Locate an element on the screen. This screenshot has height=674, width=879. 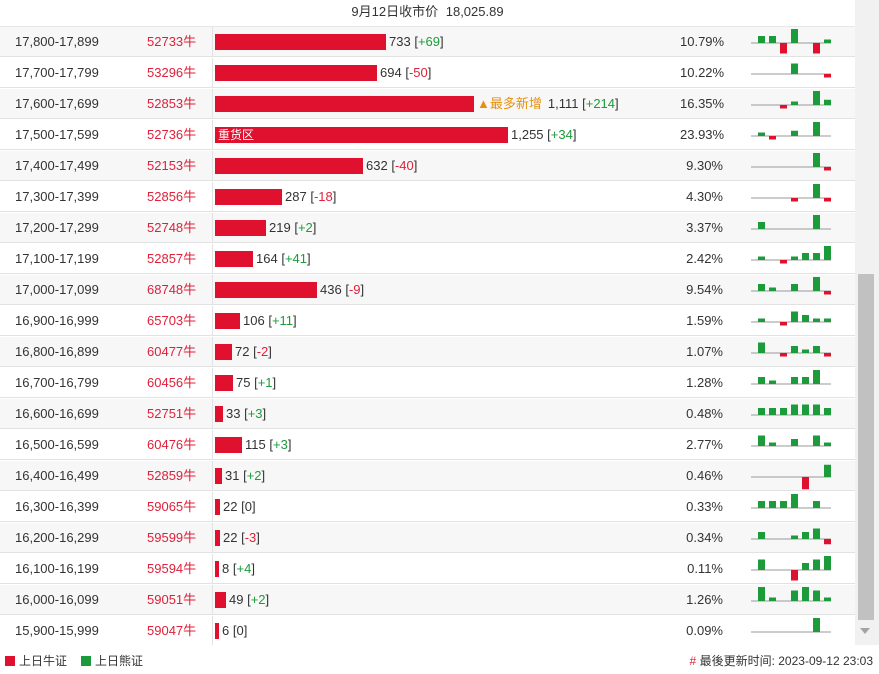
percentage: 1.28% is located at coordinates (704, 382).